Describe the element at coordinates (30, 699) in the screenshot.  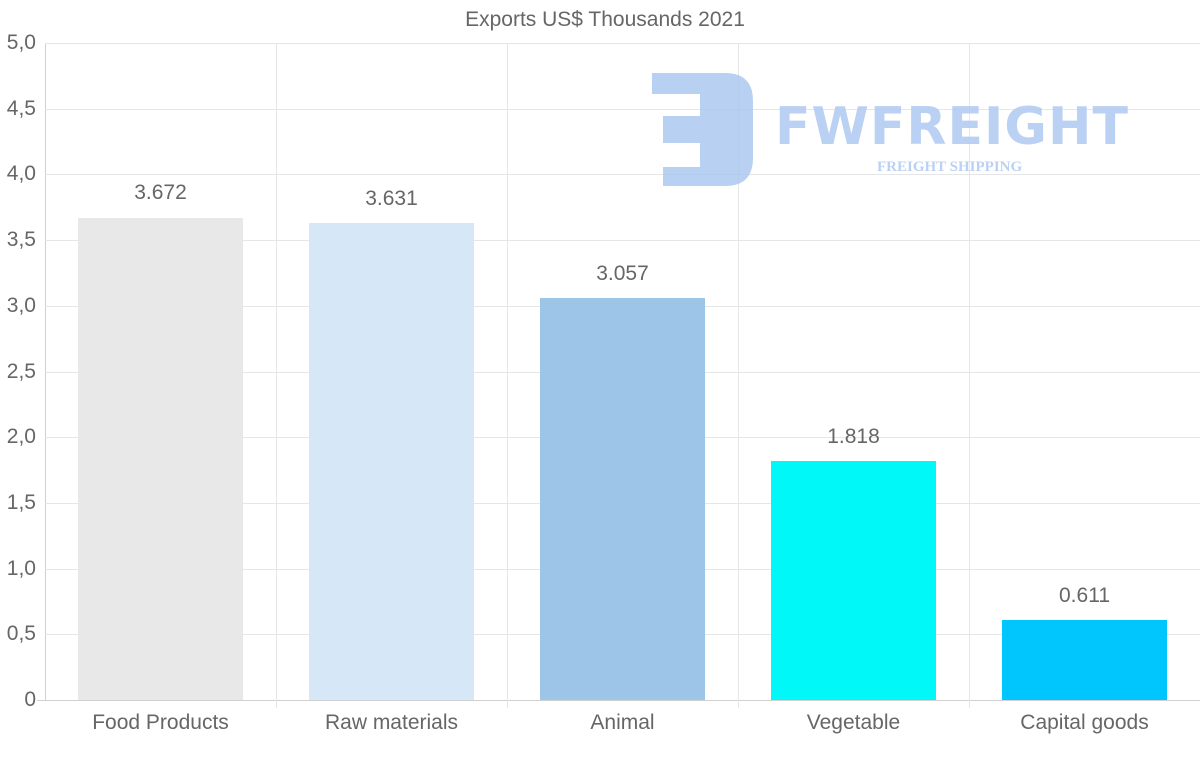
I see `y-tick-label: 0` at that location.